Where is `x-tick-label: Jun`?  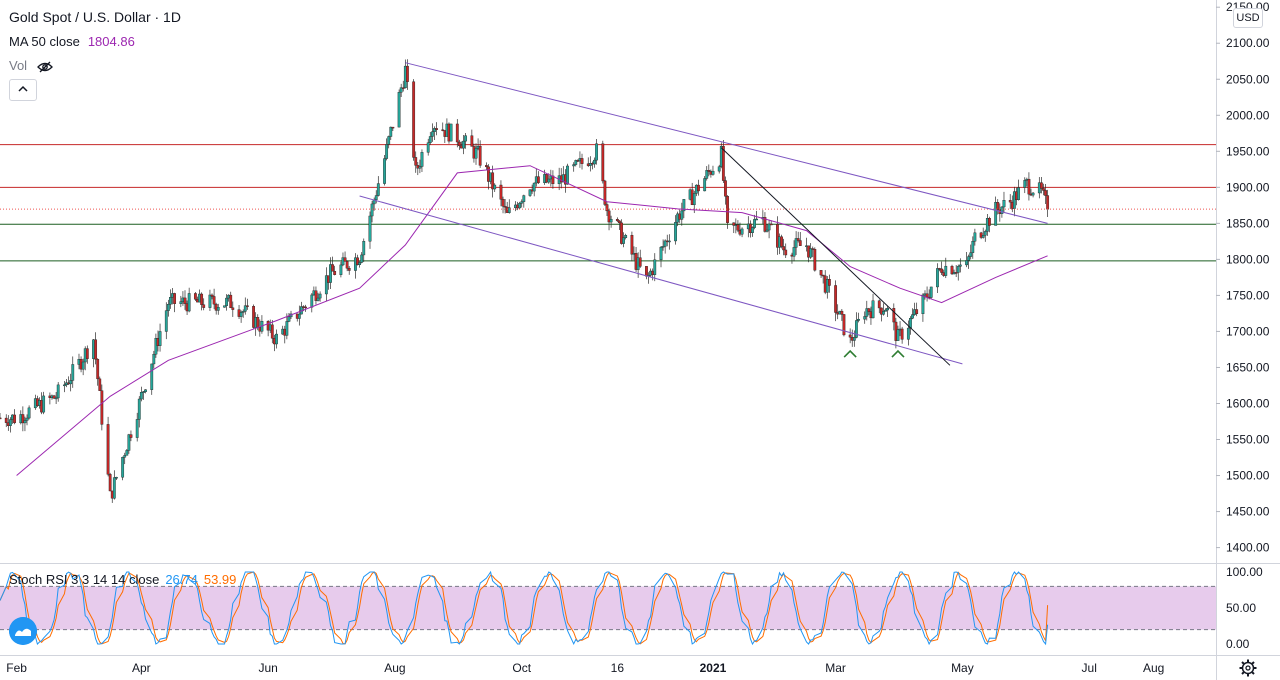 x-tick-label: Jun is located at coordinates (267, 668).